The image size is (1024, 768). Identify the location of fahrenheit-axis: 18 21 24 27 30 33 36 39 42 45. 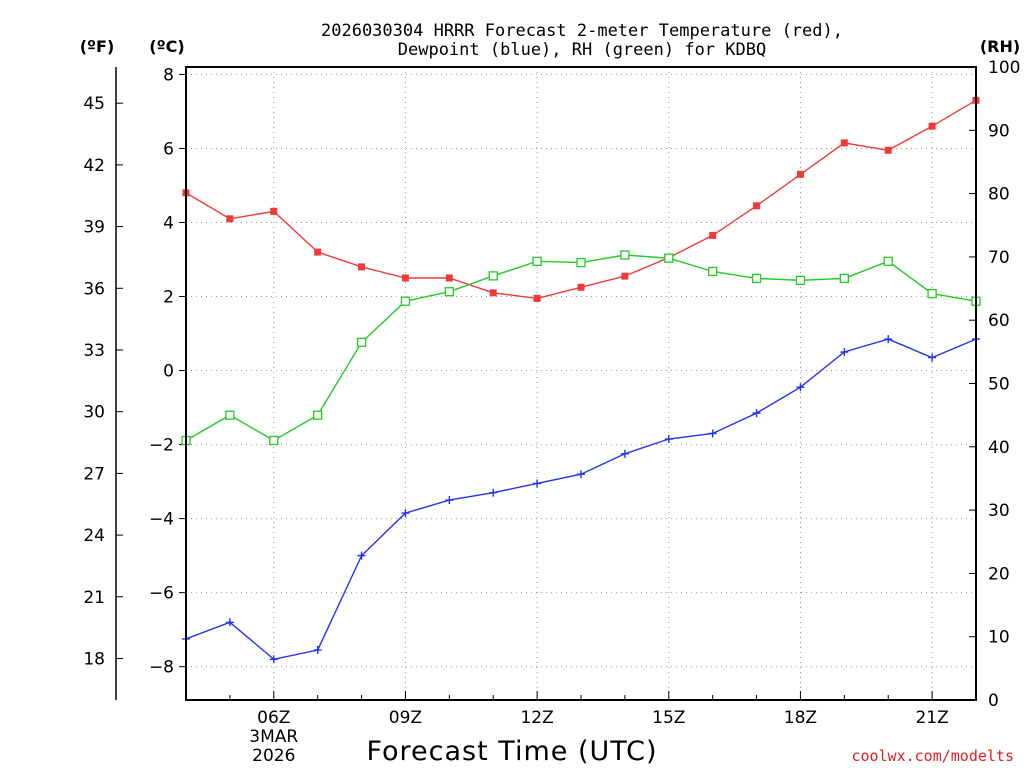
(103, 383).